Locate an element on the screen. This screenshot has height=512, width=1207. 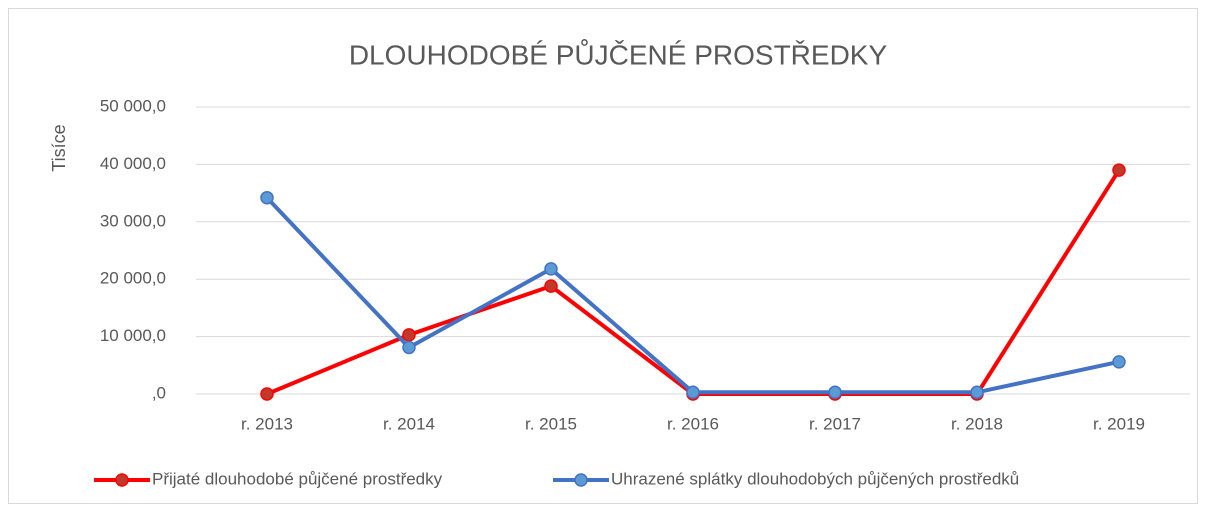
x-tick-label: r. 2015 is located at coordinates (551, 423).